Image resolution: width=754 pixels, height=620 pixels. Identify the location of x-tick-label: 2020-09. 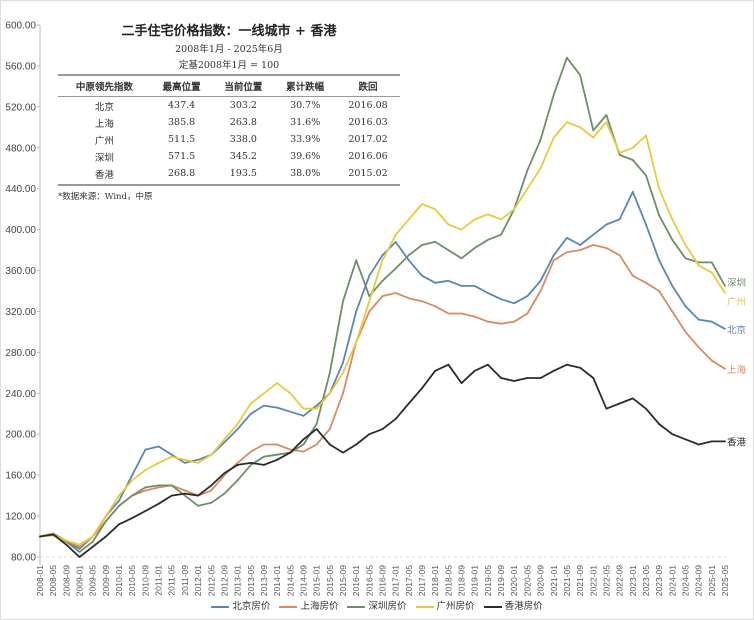
(541, 580).